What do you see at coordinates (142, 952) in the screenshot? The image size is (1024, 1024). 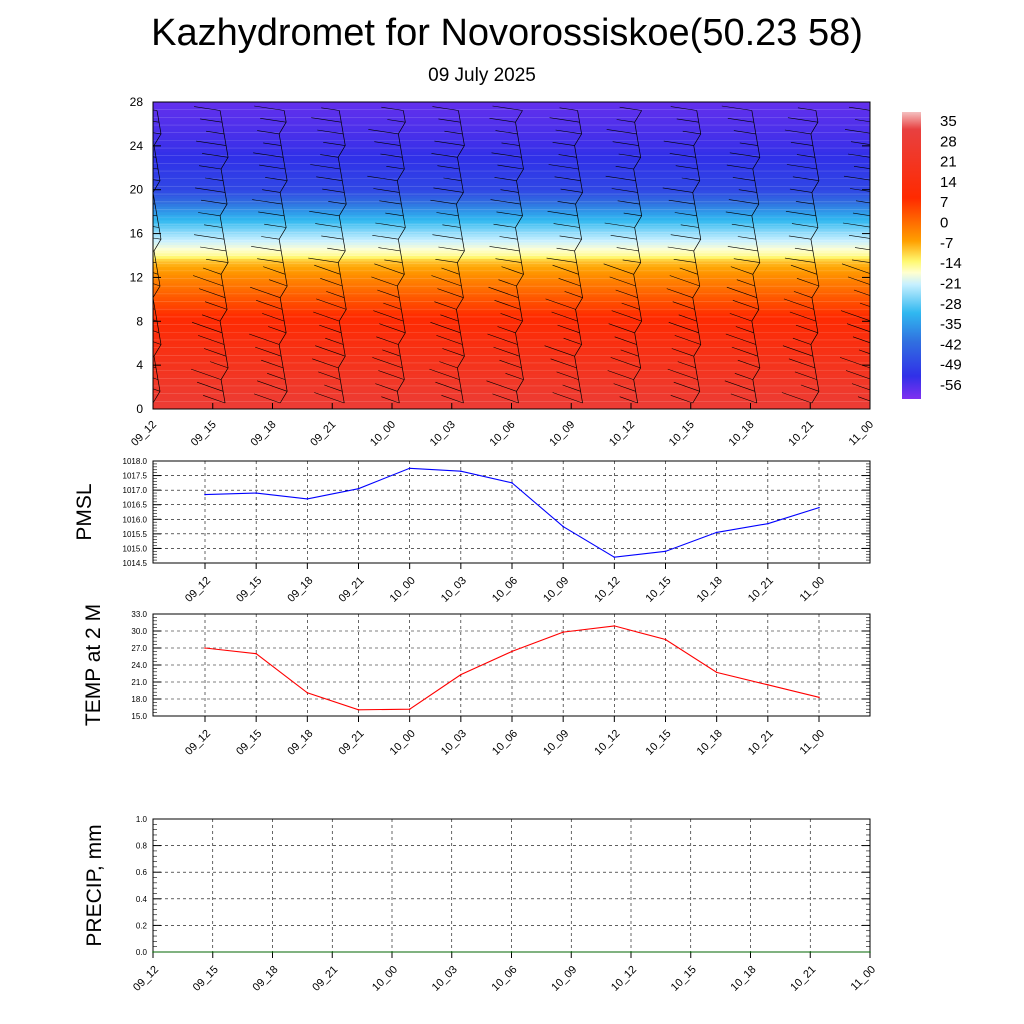 I see `y-tick-label: 0.0` at bounding box center [142, 952].